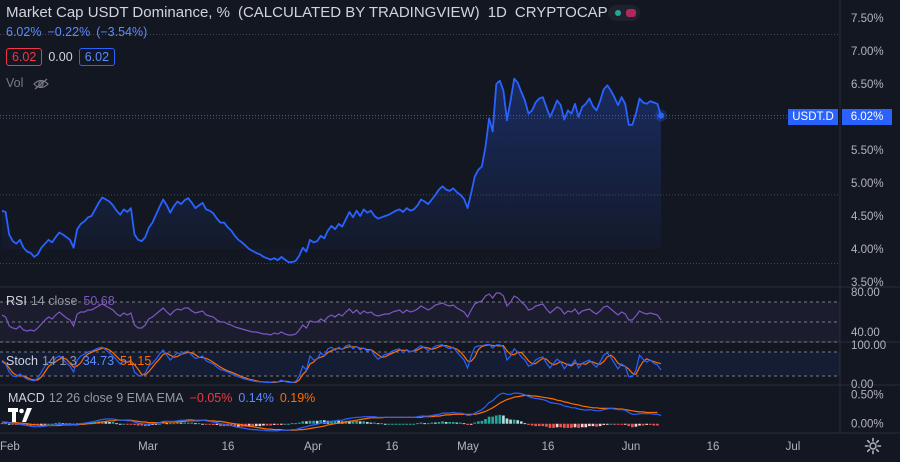 Image resolution: width=900 pixels, height=462 pixels. I want to click on buy-button: 6.02, so click(97, 57).